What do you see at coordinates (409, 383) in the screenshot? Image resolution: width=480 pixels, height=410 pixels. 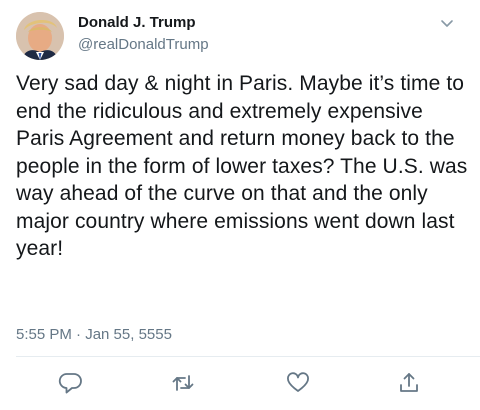 I see `share-icon` at bounding box center [409, 383].